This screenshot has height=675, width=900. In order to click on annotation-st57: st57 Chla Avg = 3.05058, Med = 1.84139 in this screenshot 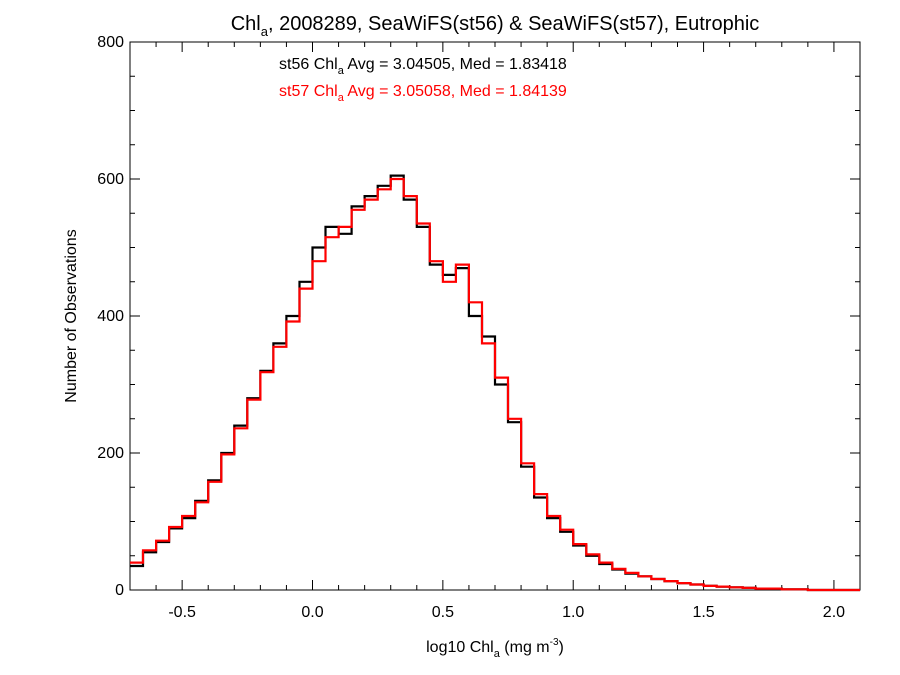, I will do `click(423, 93)`.